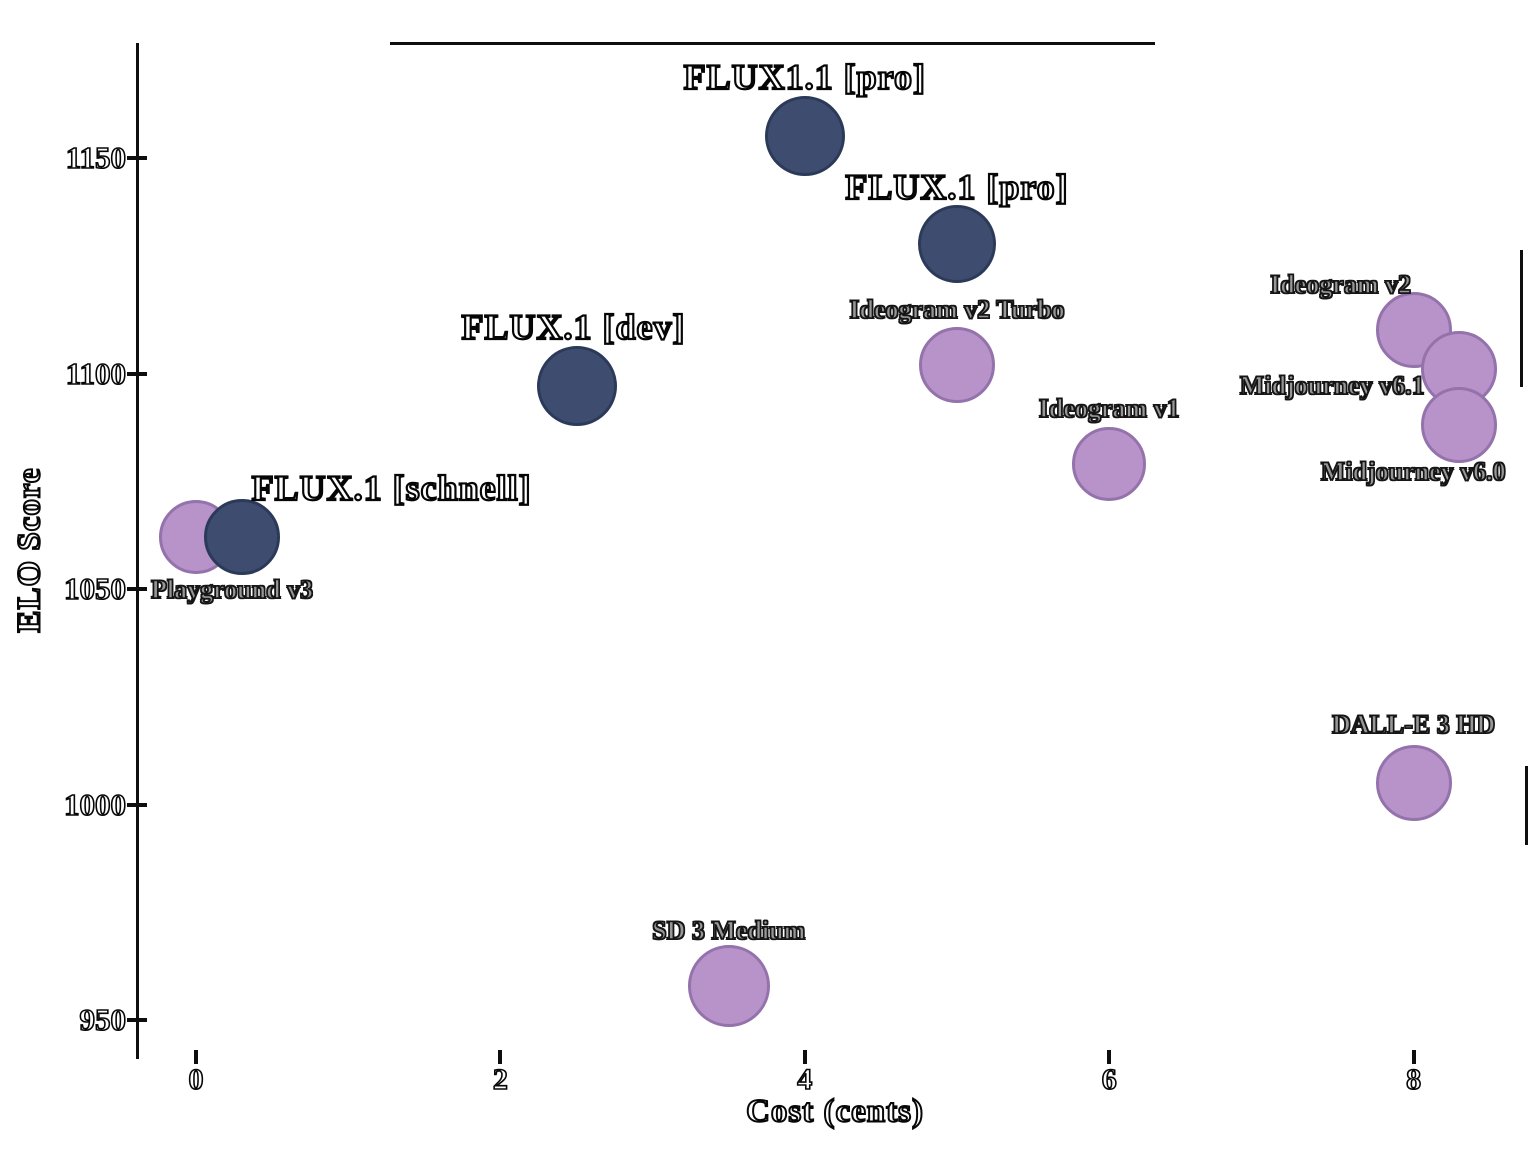  Describe the element at coordinates (137, 551) in the screenshot. I see `y-axis-left-spine` at that location.